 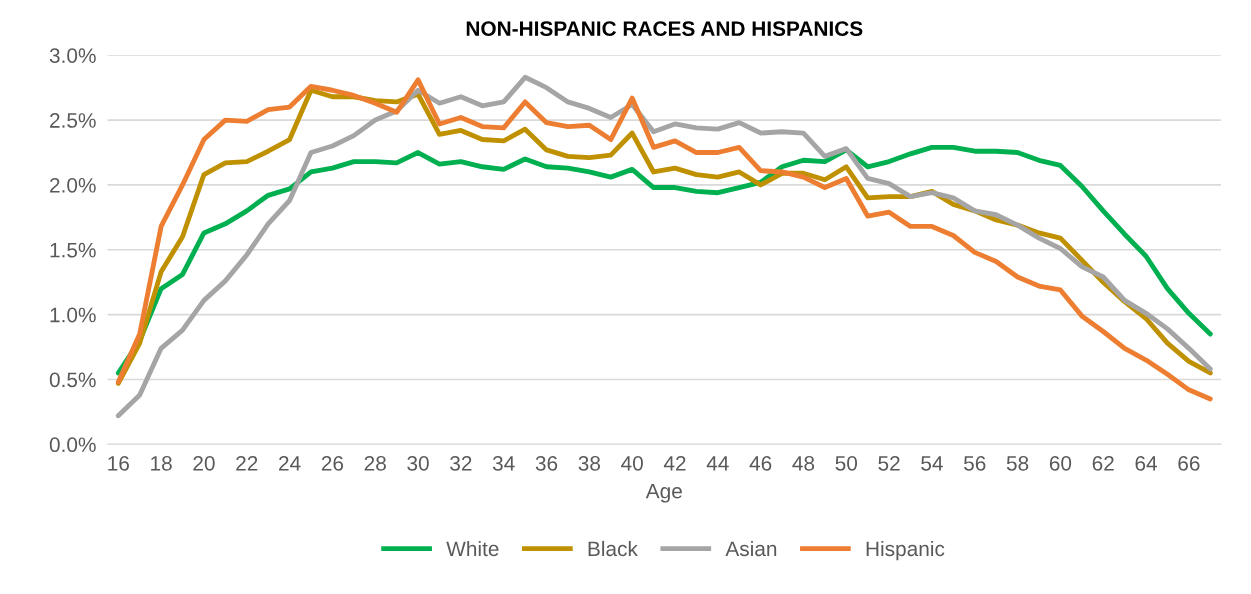 What do you see at coordinates (613, 548) in the screenshot?
I see `legend-label: Black` at bounding box center [613, 548].